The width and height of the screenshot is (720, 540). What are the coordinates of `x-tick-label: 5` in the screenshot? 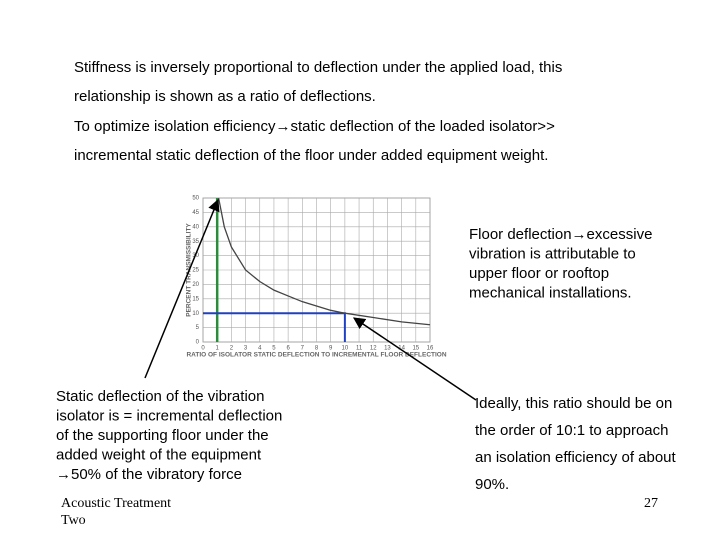 It's located at (274, 349).